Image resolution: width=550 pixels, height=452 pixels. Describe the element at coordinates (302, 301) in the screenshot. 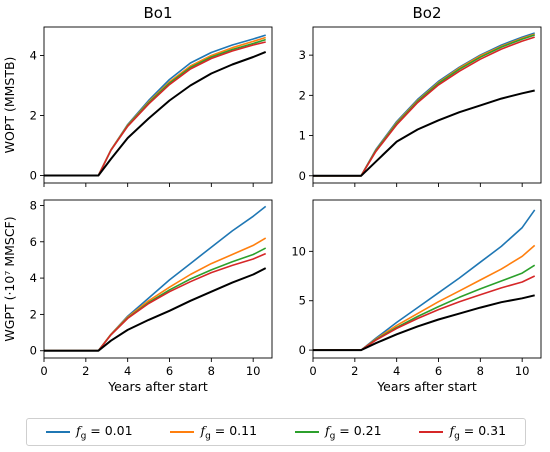

I see `y-tick-label: 5` at that location.